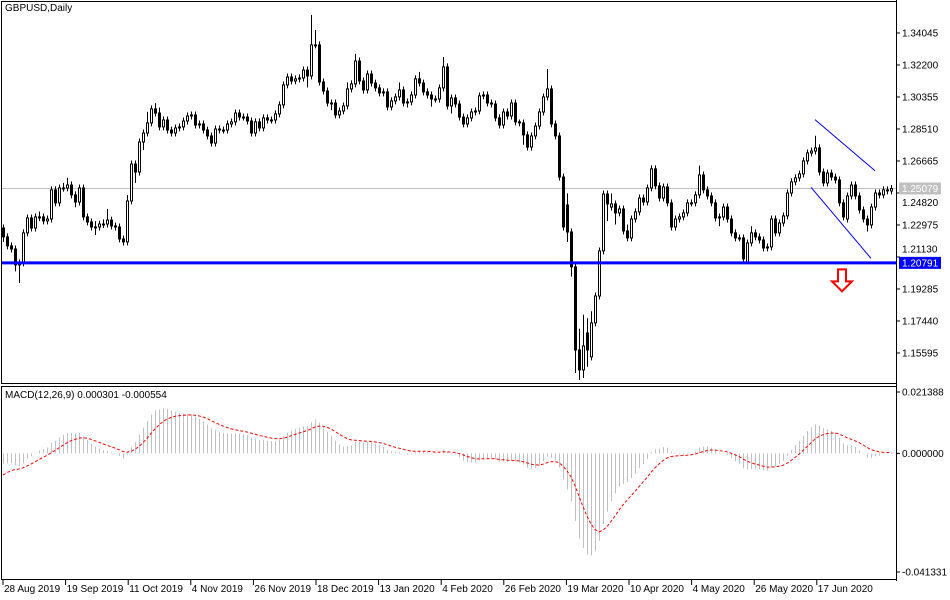 Image resolution: width=950 pixels, height=600 pixels. Describe the element at coordinates (920, 249) in the screenshot. I see `price-tick-label: 1.21130` at that location.